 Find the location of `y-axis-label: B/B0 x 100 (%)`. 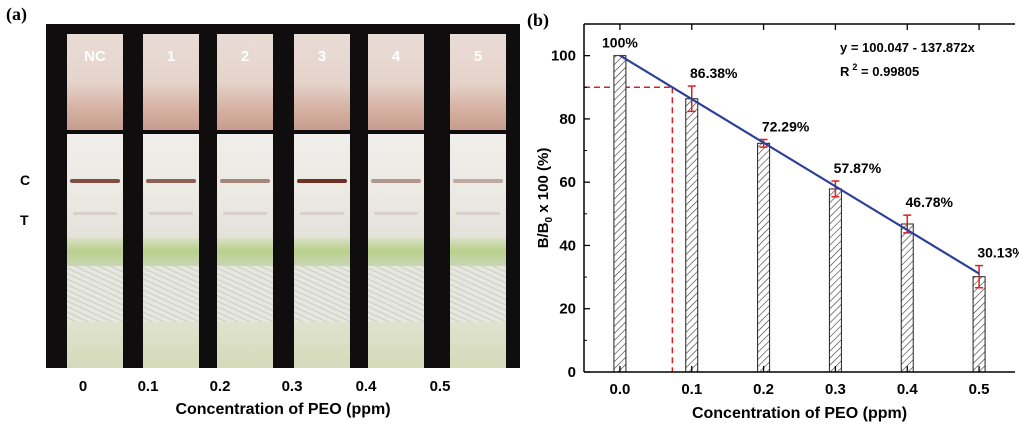

y-axis-label: B/B0 x 100 (%) is located at coordinates (545, 198).